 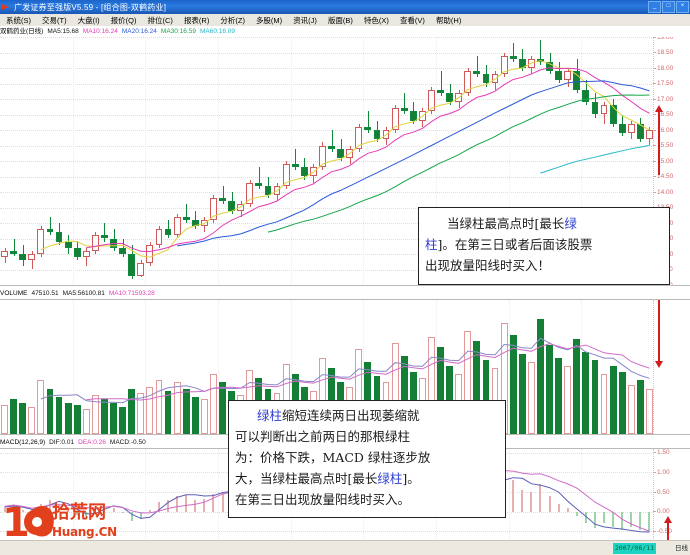 I want to click on price-axis-tick: 16.50, so click(x=663, y=114).